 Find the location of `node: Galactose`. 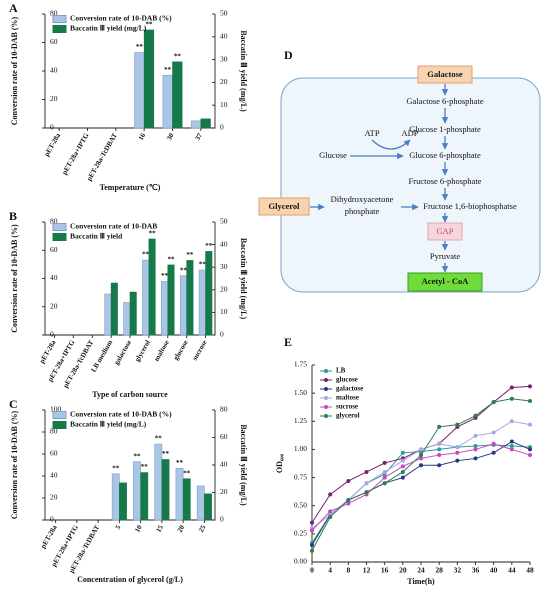

node: Galactose is located at coordinates (445, 74).